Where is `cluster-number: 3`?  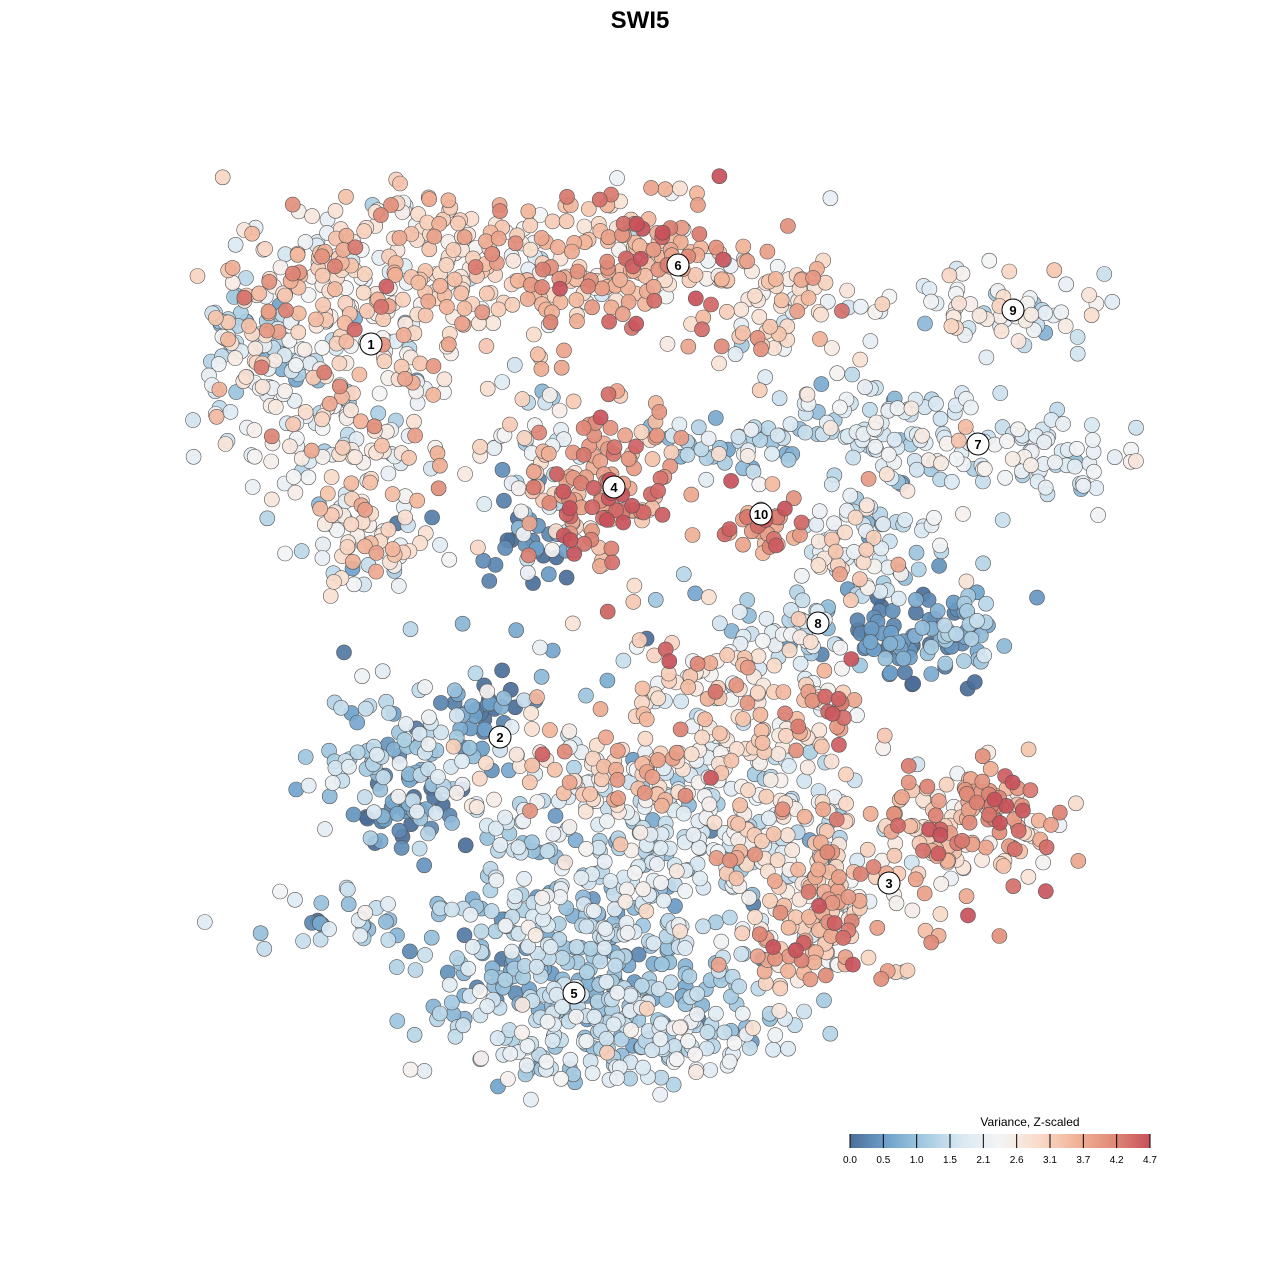 cluster-number: 3 is located at coordinates (888, 883).